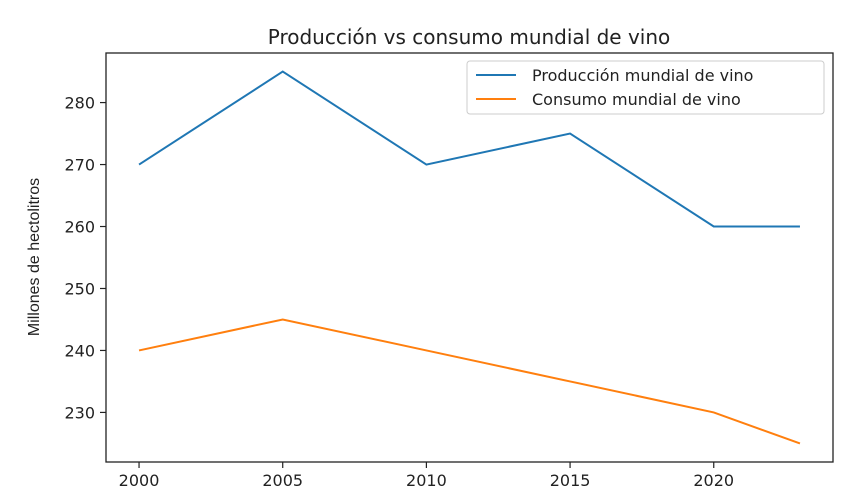 The image size is (858, 491). I want to click on legend-label: Consumo mundial de vino, so click(636, 99).